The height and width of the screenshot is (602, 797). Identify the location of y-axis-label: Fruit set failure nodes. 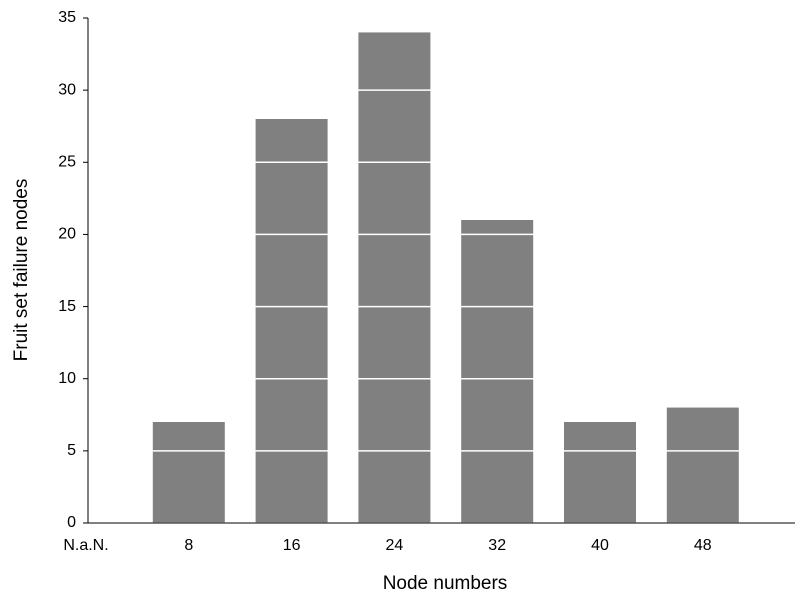
(21, 270).